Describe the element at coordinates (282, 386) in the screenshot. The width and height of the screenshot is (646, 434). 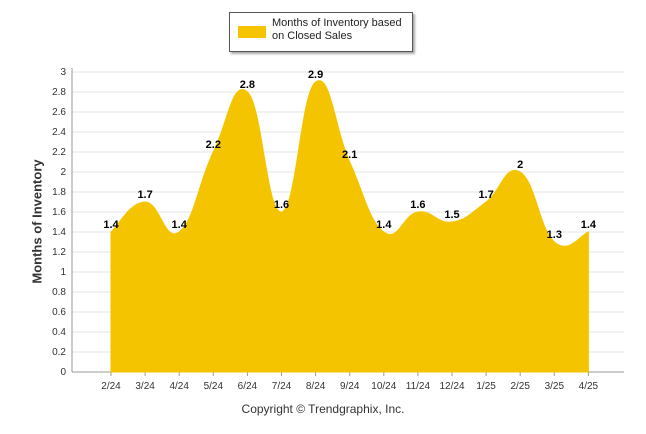
I see `x-tick-label: 7/24` at that location.